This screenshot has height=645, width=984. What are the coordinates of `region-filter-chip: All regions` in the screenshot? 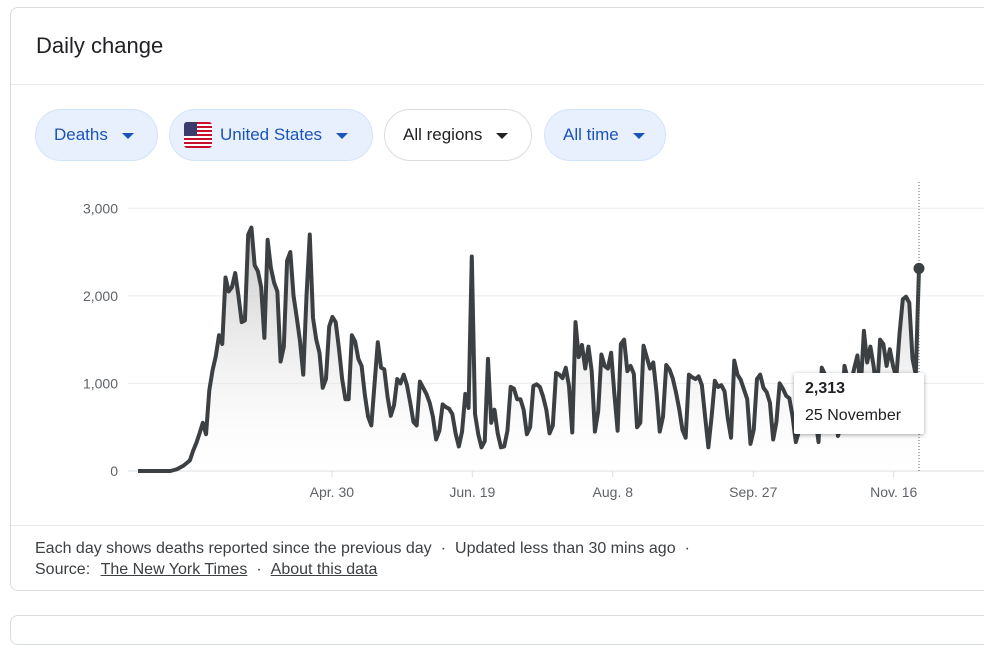 It's located at (458, 135).